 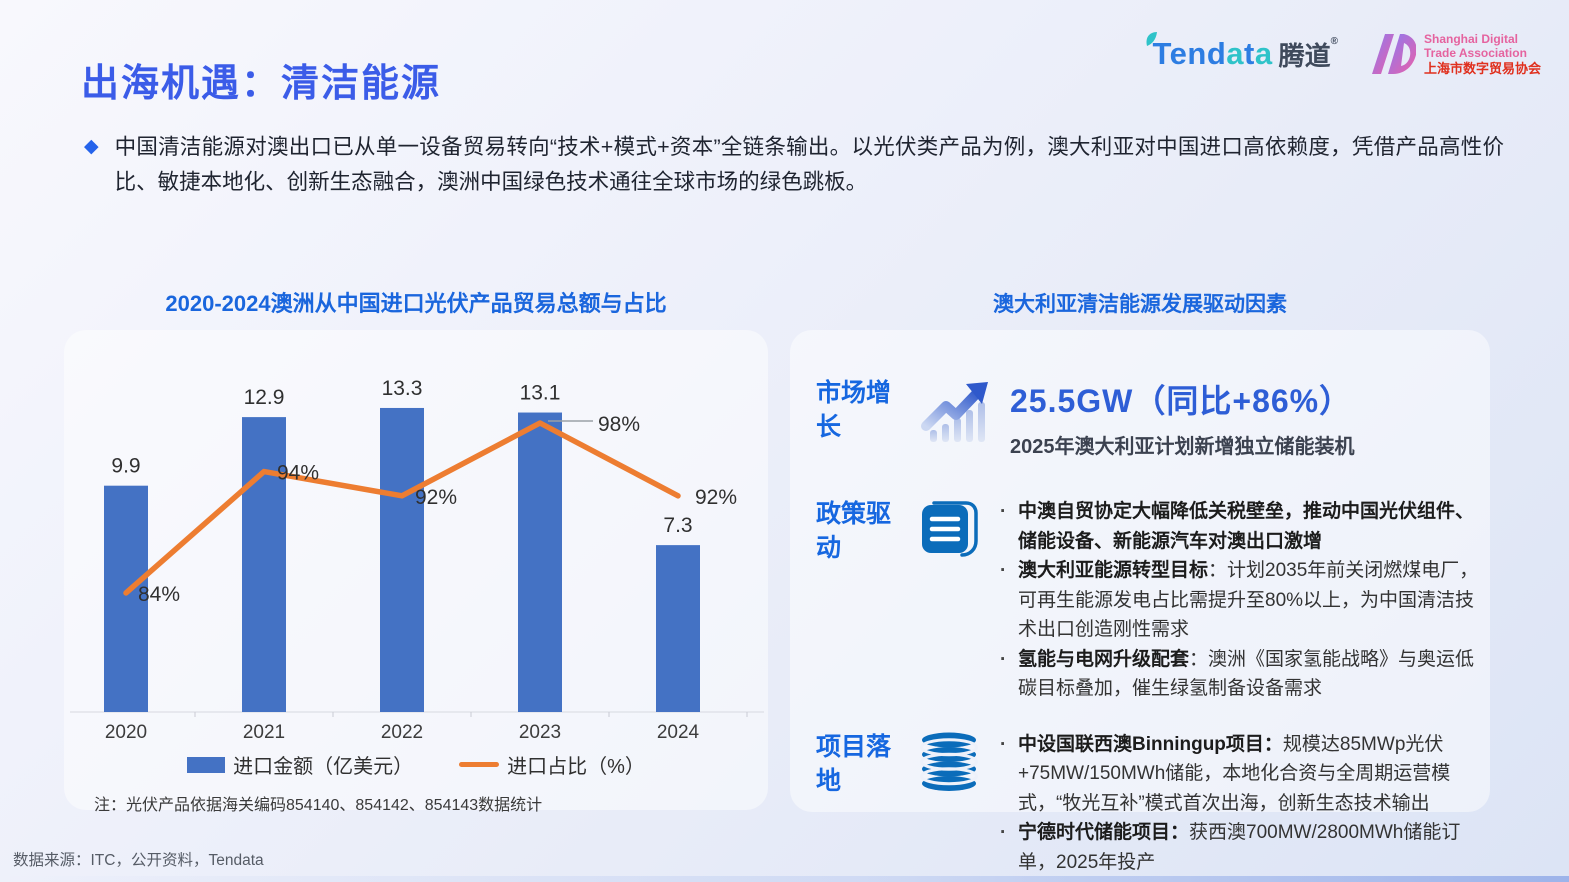 What do you see at coordinates (323, 767) in the screenshot?
I see `legend-bar-label: 进口金额（亿美元）` at bounding box center [323, 767].